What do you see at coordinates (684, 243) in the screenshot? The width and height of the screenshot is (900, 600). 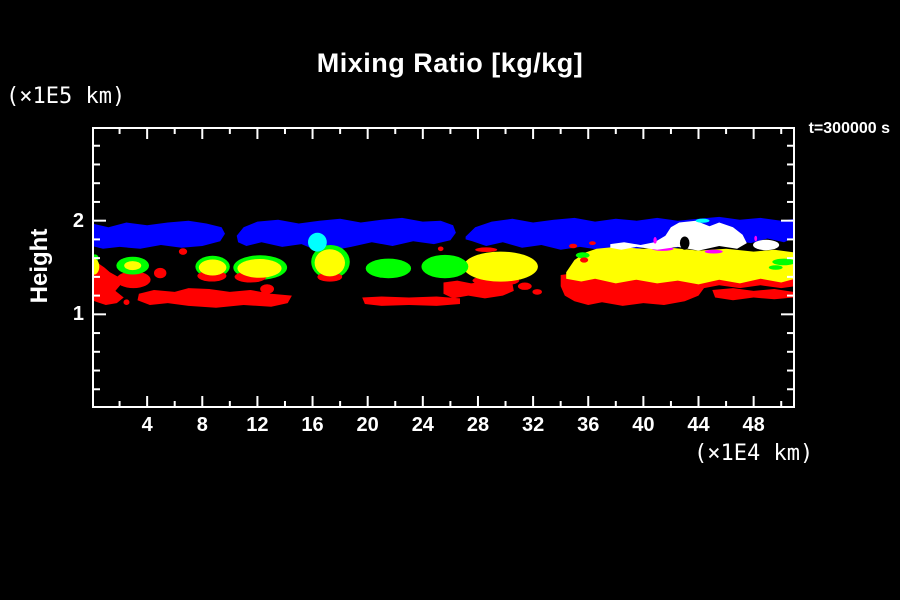 I see `contour-region-black` at bounding box center [684, 243].